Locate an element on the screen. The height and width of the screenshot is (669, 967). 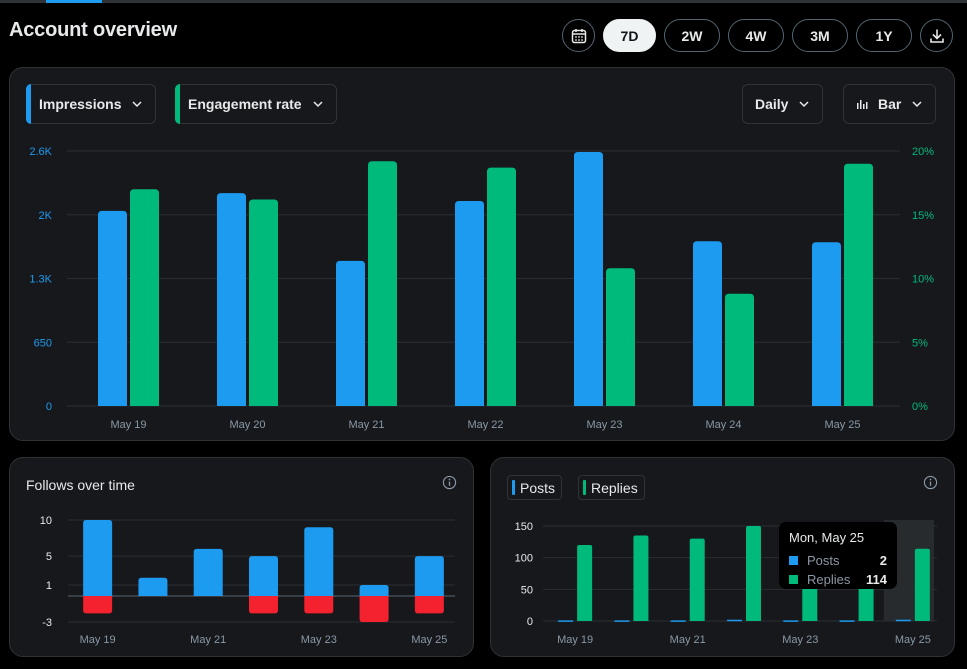
chart-type-label: Bar is located at coordinates (890, 104).